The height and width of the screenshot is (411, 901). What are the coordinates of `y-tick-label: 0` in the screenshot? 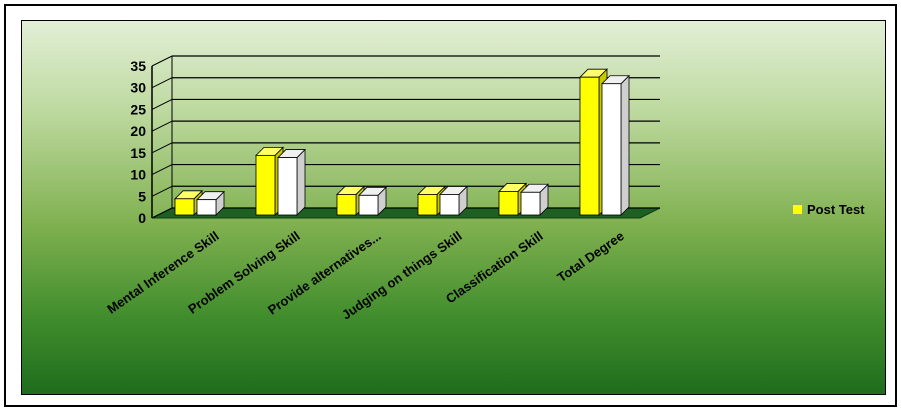 It's located at (142, 218).